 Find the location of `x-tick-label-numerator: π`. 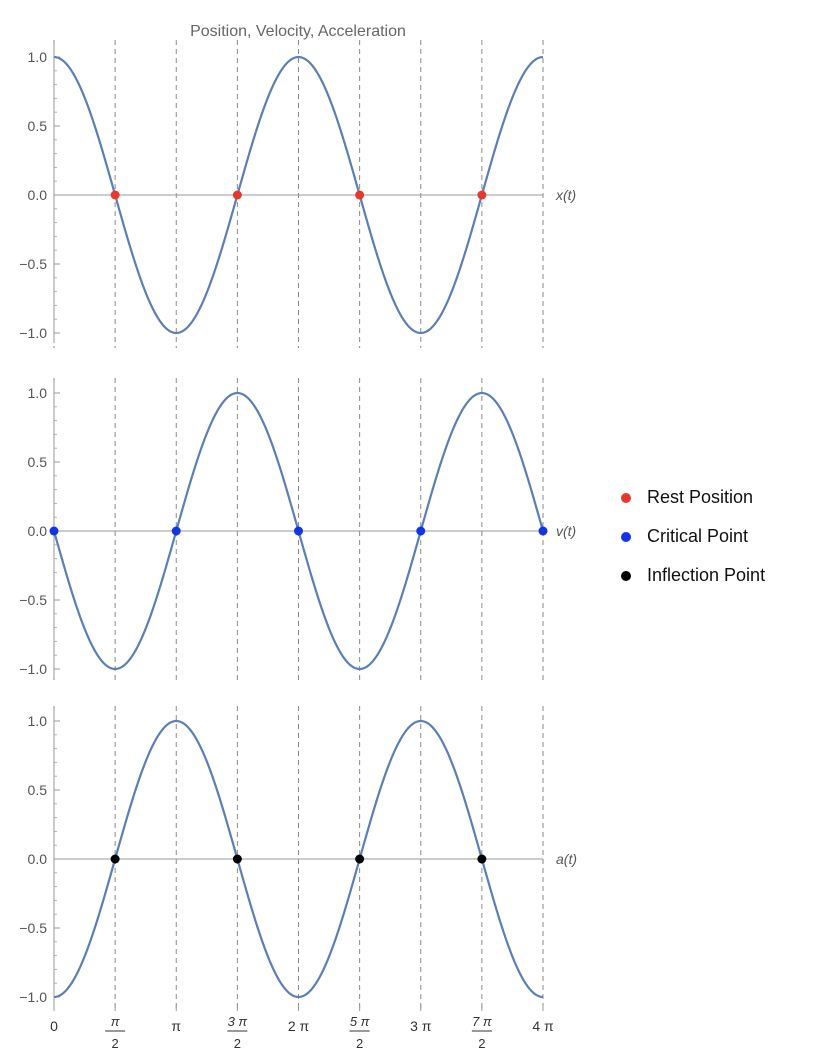

x-tick-label-numerator: π is located at coordinates (115, 1021).